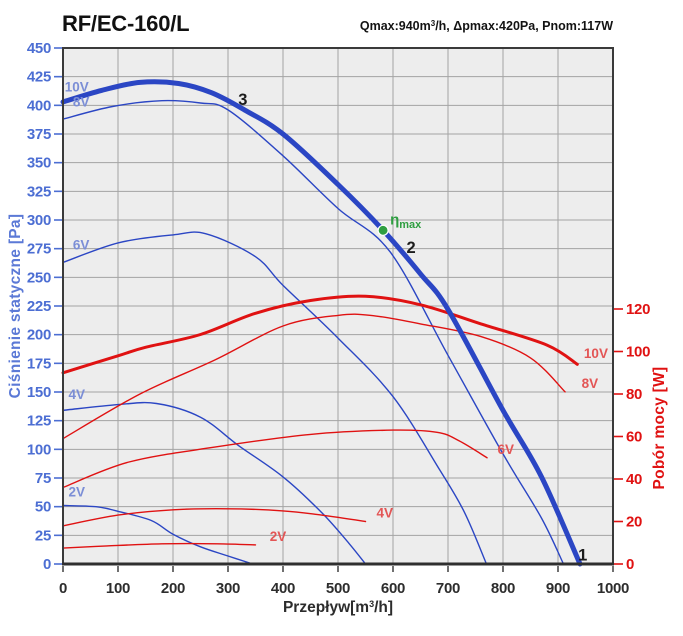 This screenshot has width=683, height=636. Describe the element at coordinates (275, 459) in the screenshot. I see `curve-power-6V` at that location.